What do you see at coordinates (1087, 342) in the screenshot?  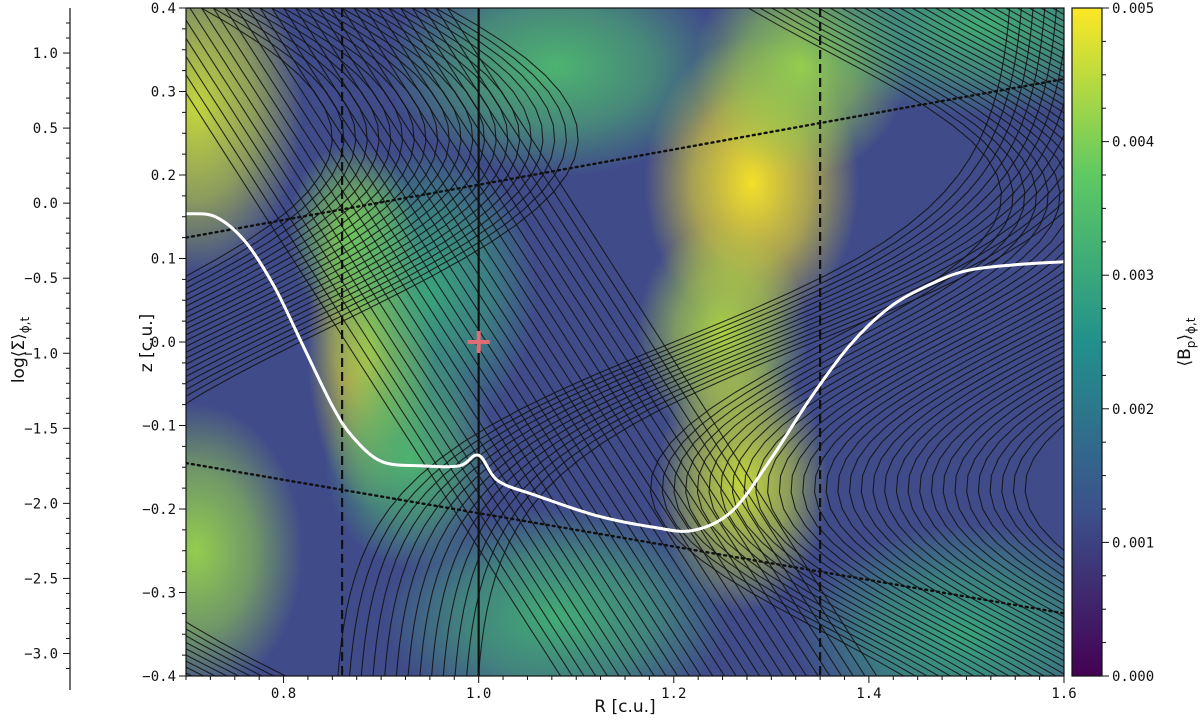 I see `colorbar-gradient` at bounding box center [1087, 342].